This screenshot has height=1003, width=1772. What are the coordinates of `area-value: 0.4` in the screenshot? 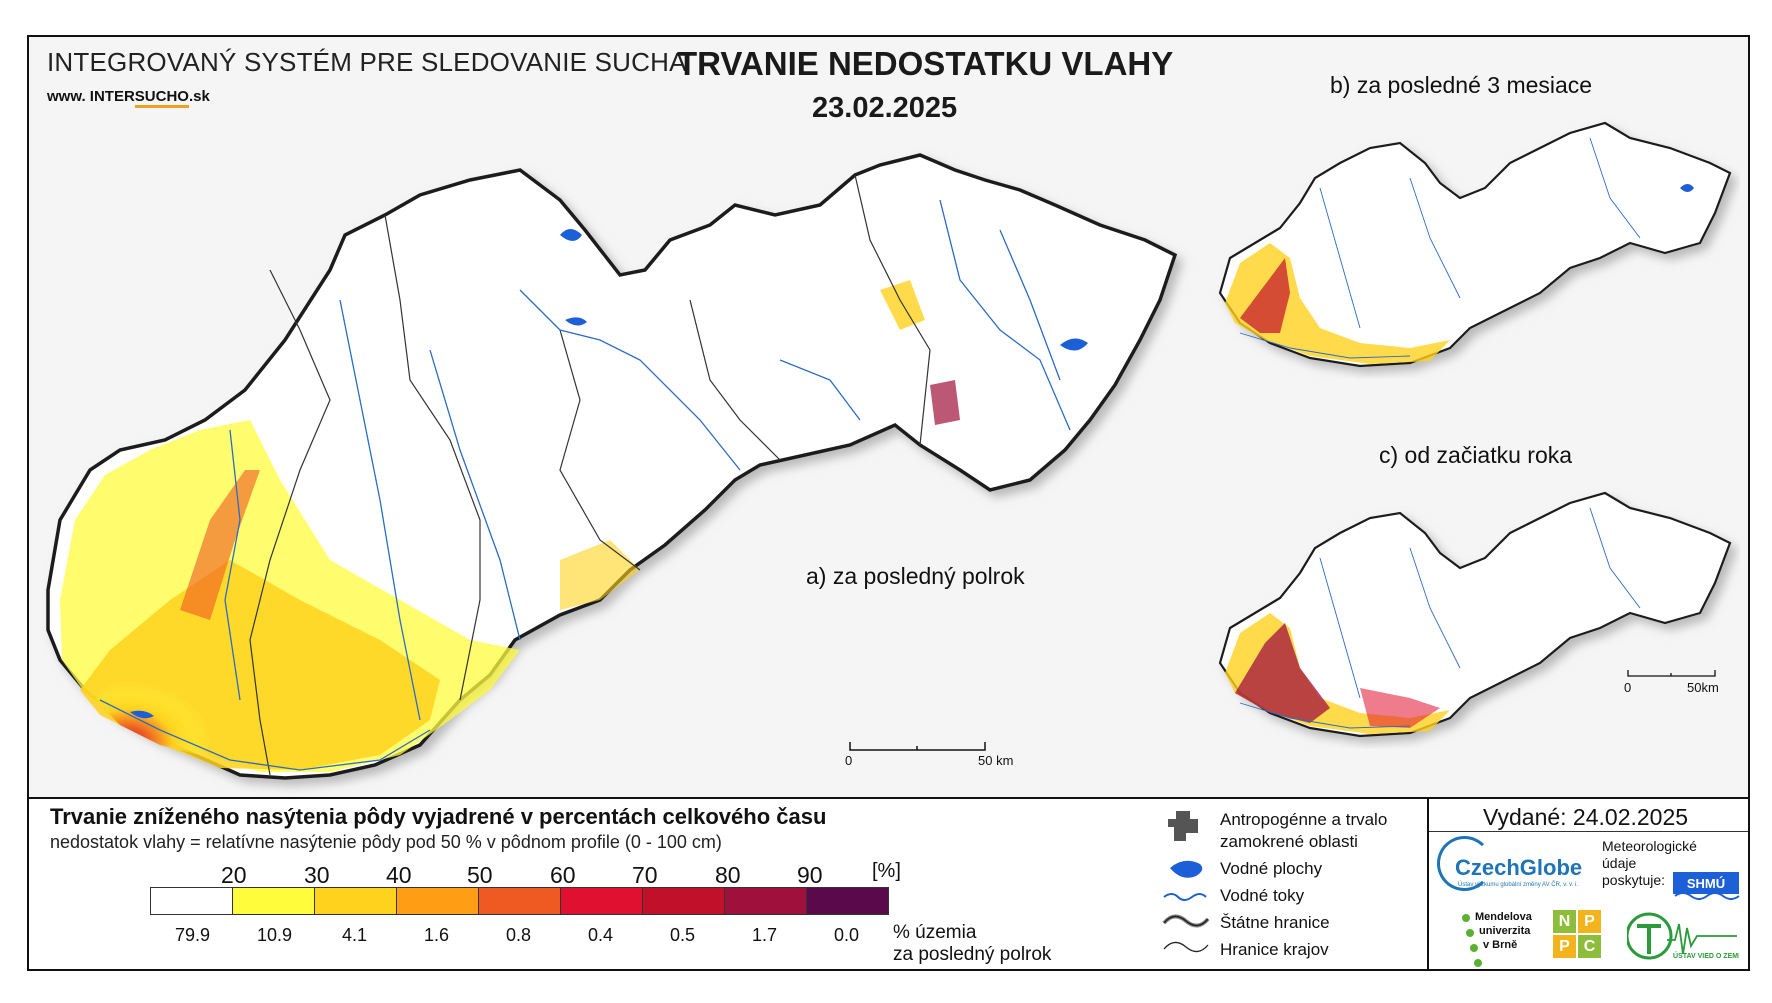 It's located at (601, 935).